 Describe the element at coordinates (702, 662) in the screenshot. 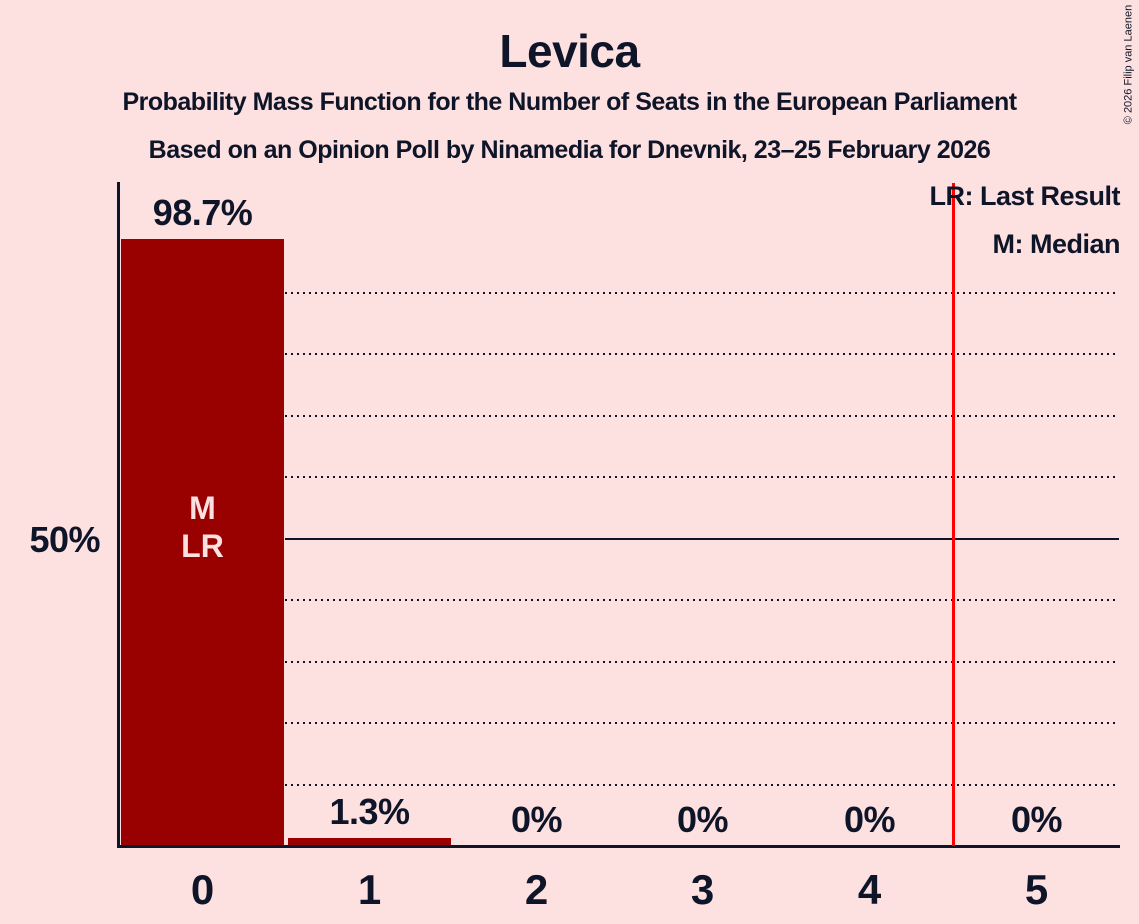

I see `gridline-30pct` at that location.